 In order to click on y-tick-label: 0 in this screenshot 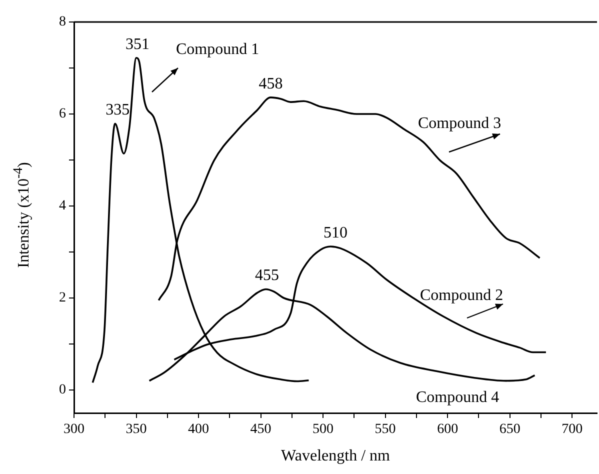, I will do `click(62, 390)`.